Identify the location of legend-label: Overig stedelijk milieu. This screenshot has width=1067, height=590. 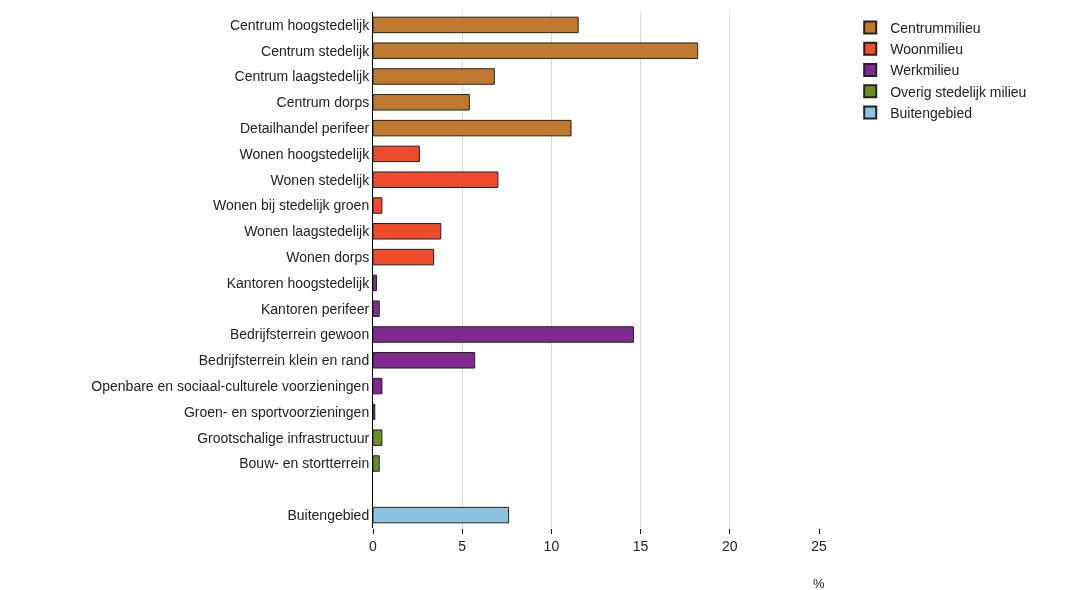
(958, 91).